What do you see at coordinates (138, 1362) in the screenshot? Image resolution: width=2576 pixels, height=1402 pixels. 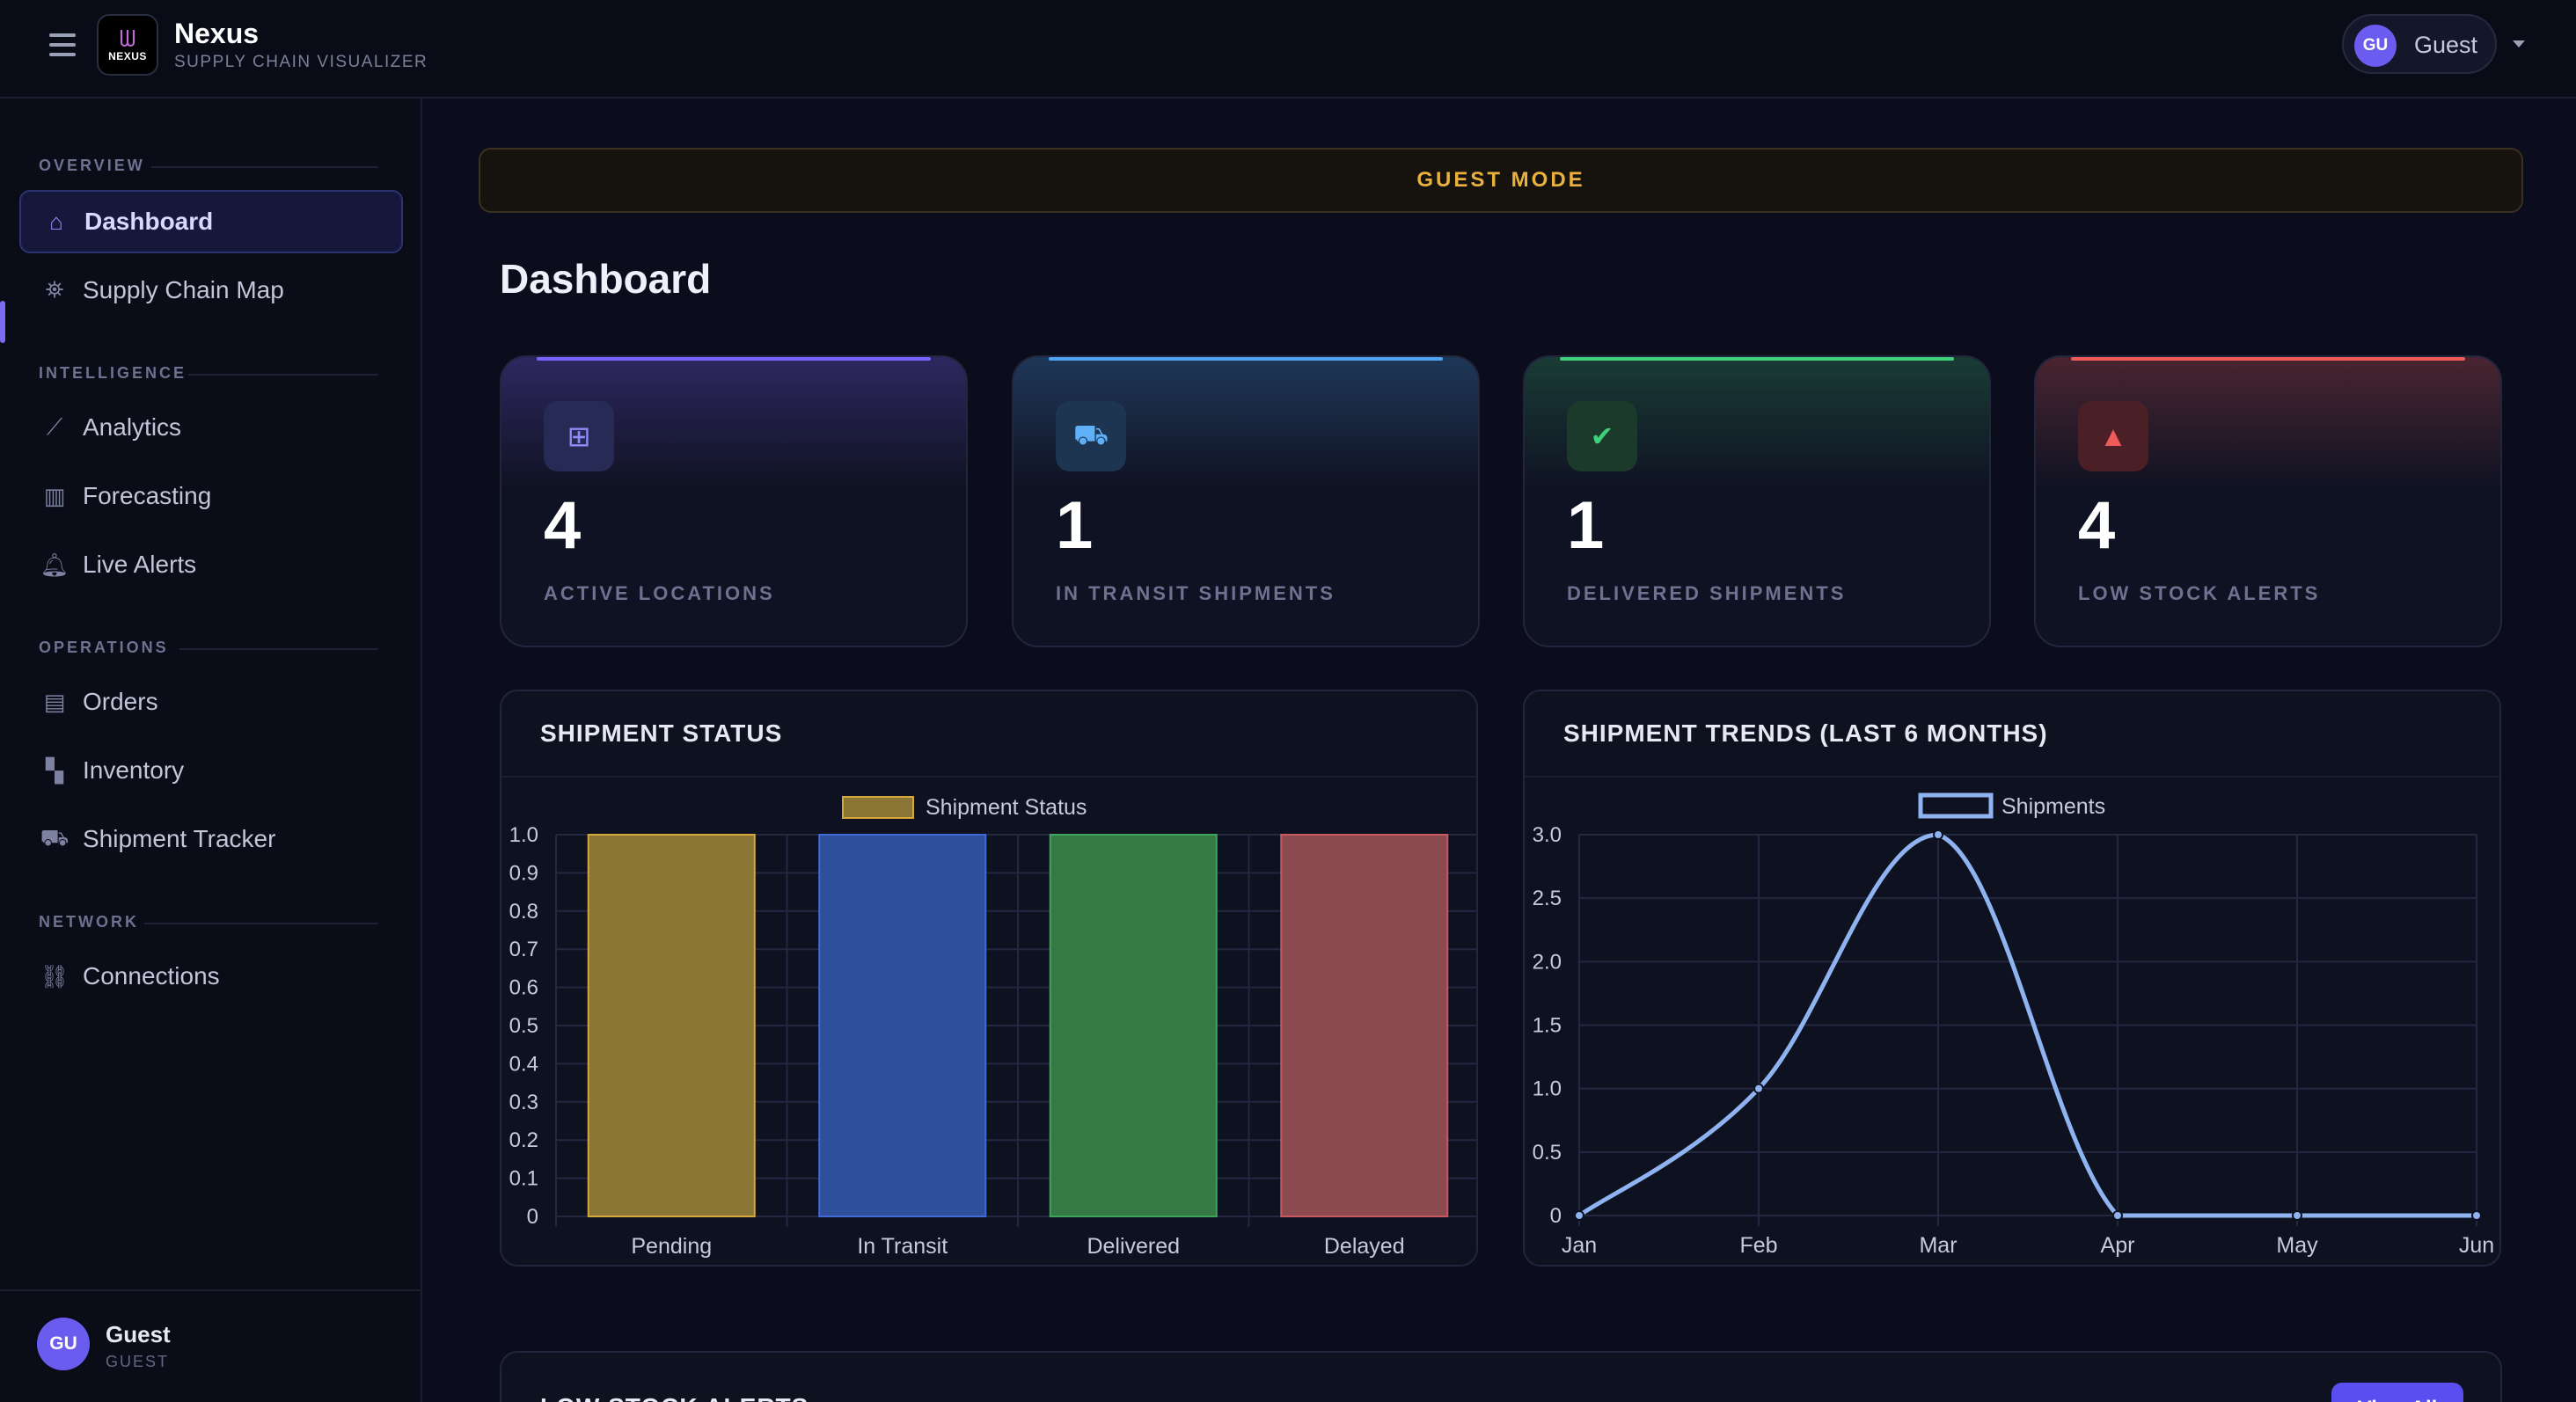 I see `user-role: GUEST` at bounding box center [138, 1362].